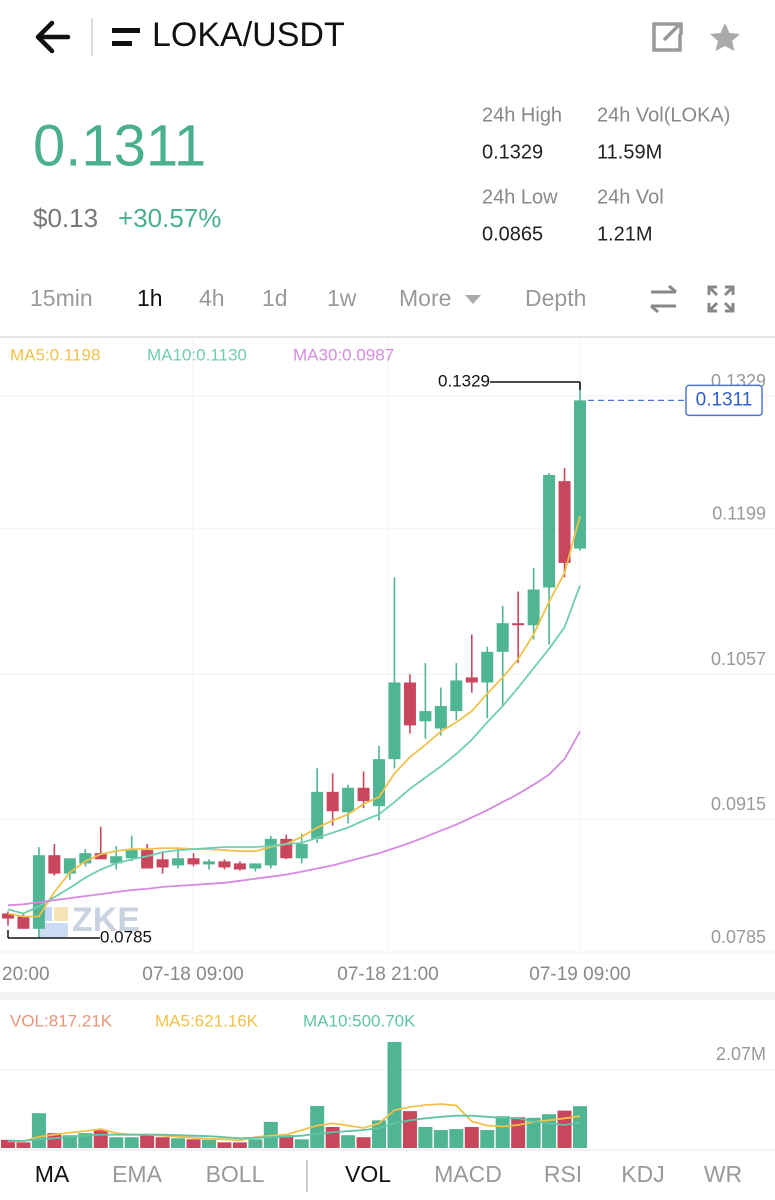  What do you see at coordinates (468, 1174) in the screenshot?
I see `indicator-tab: MACD` at bounding box center [468, 1174].